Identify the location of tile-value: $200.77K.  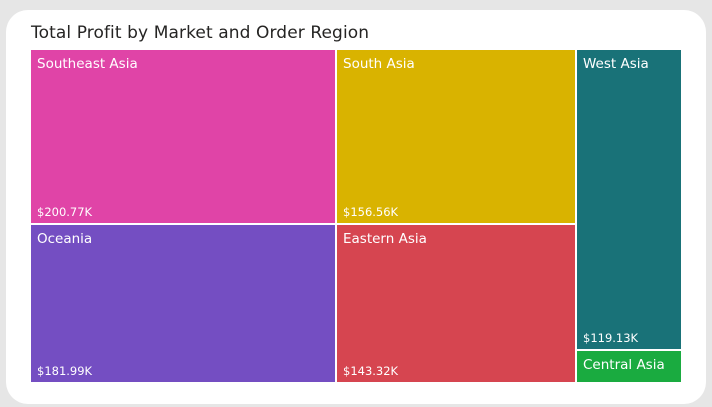
(65, 212).